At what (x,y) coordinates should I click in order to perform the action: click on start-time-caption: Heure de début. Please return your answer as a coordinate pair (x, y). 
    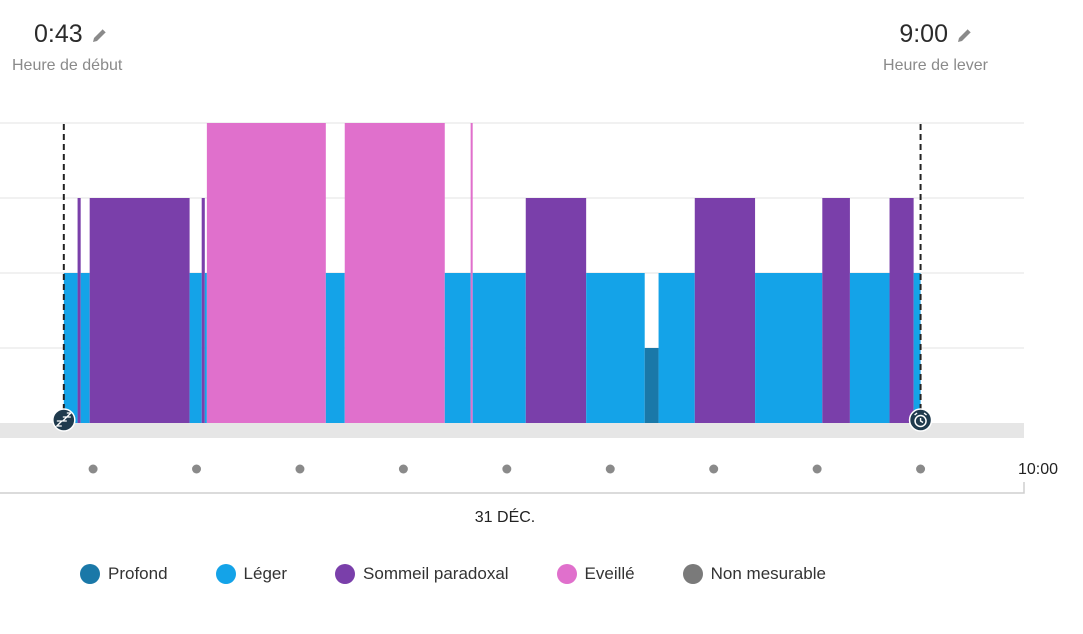
    Looking at the image, I should click on (67, 65).